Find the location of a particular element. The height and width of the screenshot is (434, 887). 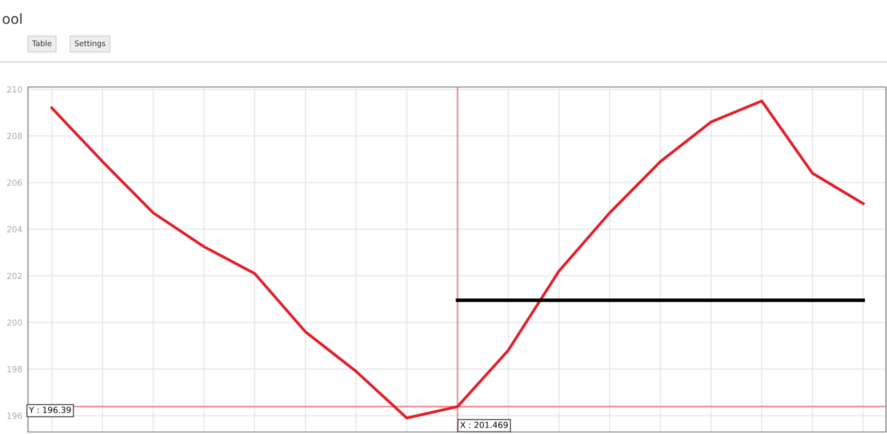

y-tick-label: 202 is located at coordinates (14, 276).